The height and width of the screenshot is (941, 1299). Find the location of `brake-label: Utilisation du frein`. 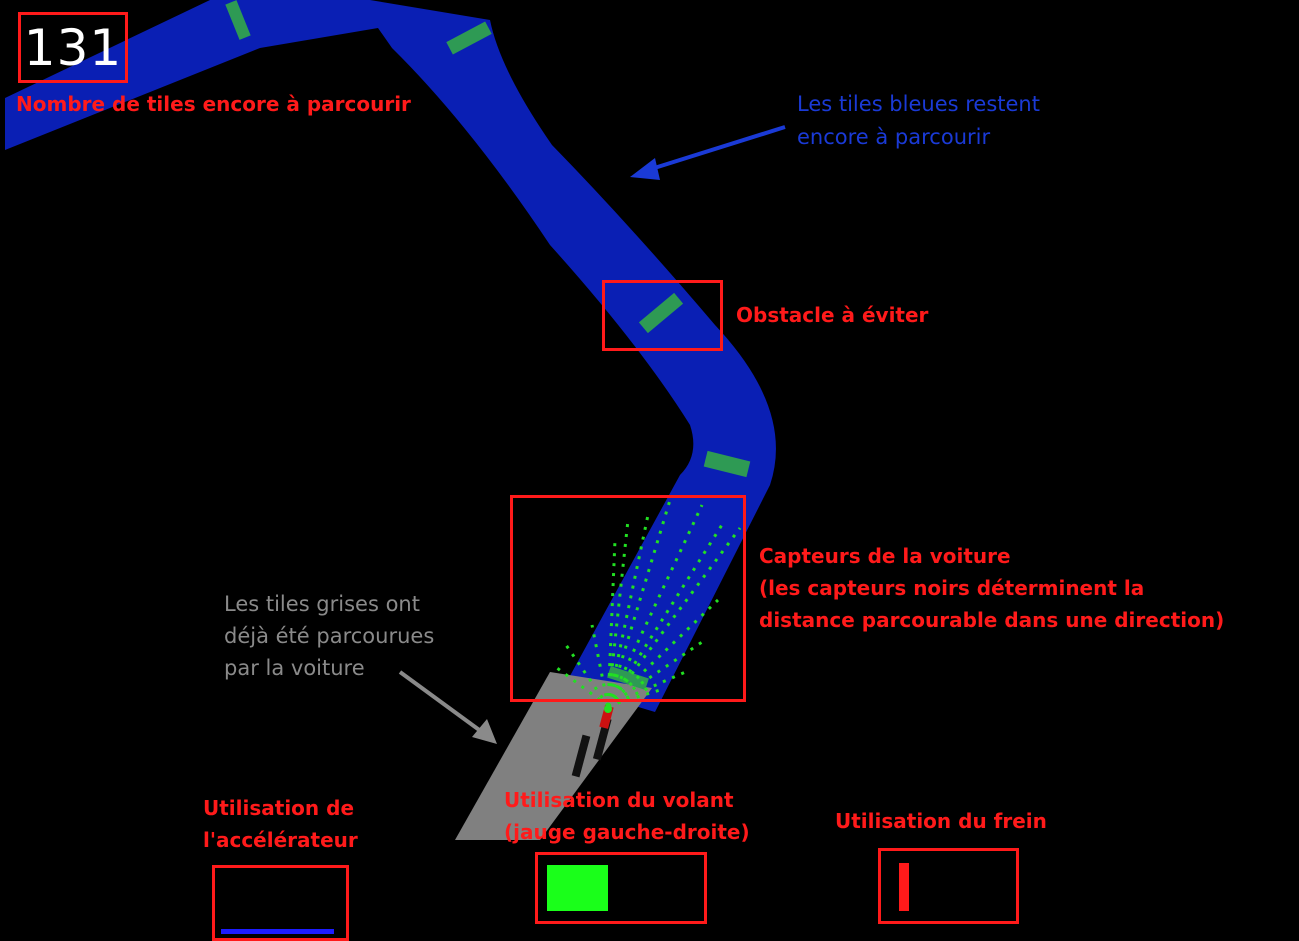

brake-label: Utilisation du frein is located at coordinates (941, 821).